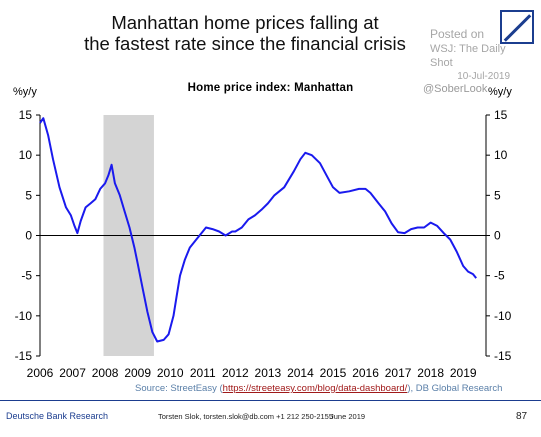 The height and width of the screenshot is (437, 541). I want to click on slide-title-line1: Manhattan home prices falling at, so click(245, 22).